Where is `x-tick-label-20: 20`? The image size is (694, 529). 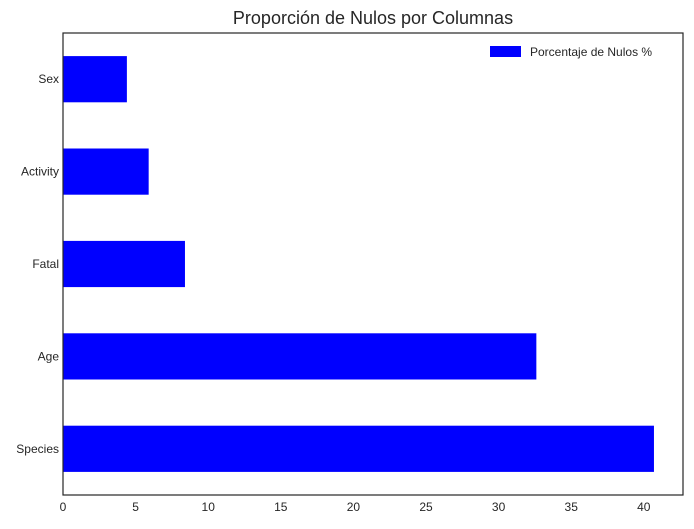
x-tick-label-20: 20 is located at coordinates (354, 507).